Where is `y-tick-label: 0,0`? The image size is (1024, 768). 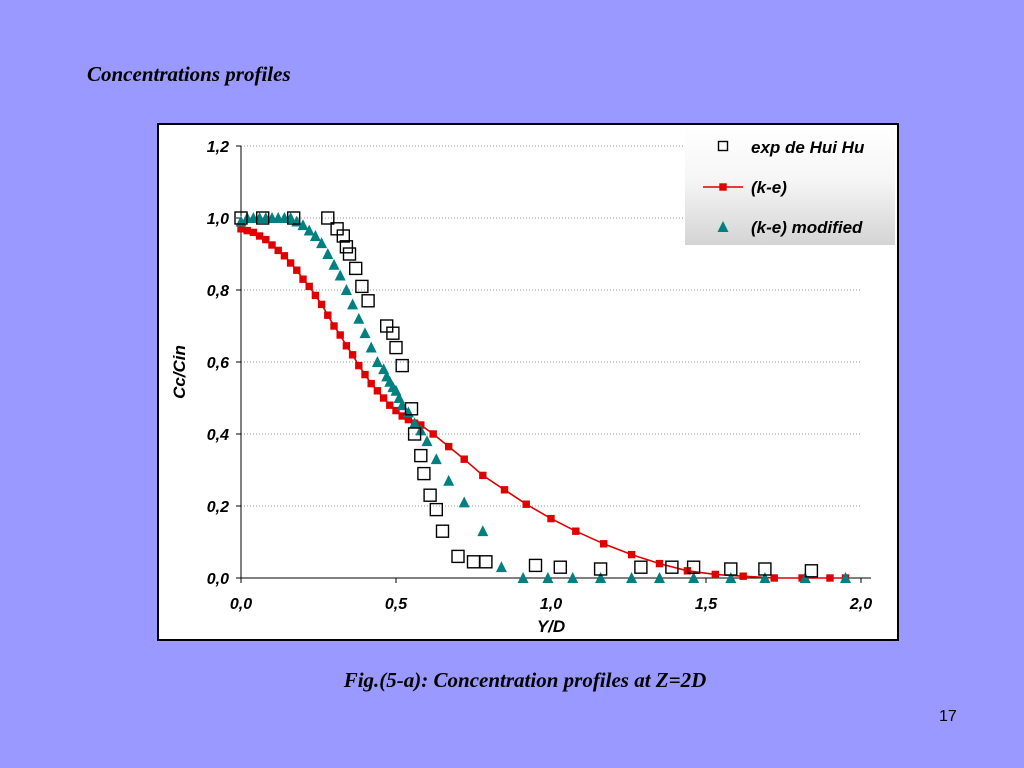
y-tick-label: 0,0 is located at coordinates (218, 579).